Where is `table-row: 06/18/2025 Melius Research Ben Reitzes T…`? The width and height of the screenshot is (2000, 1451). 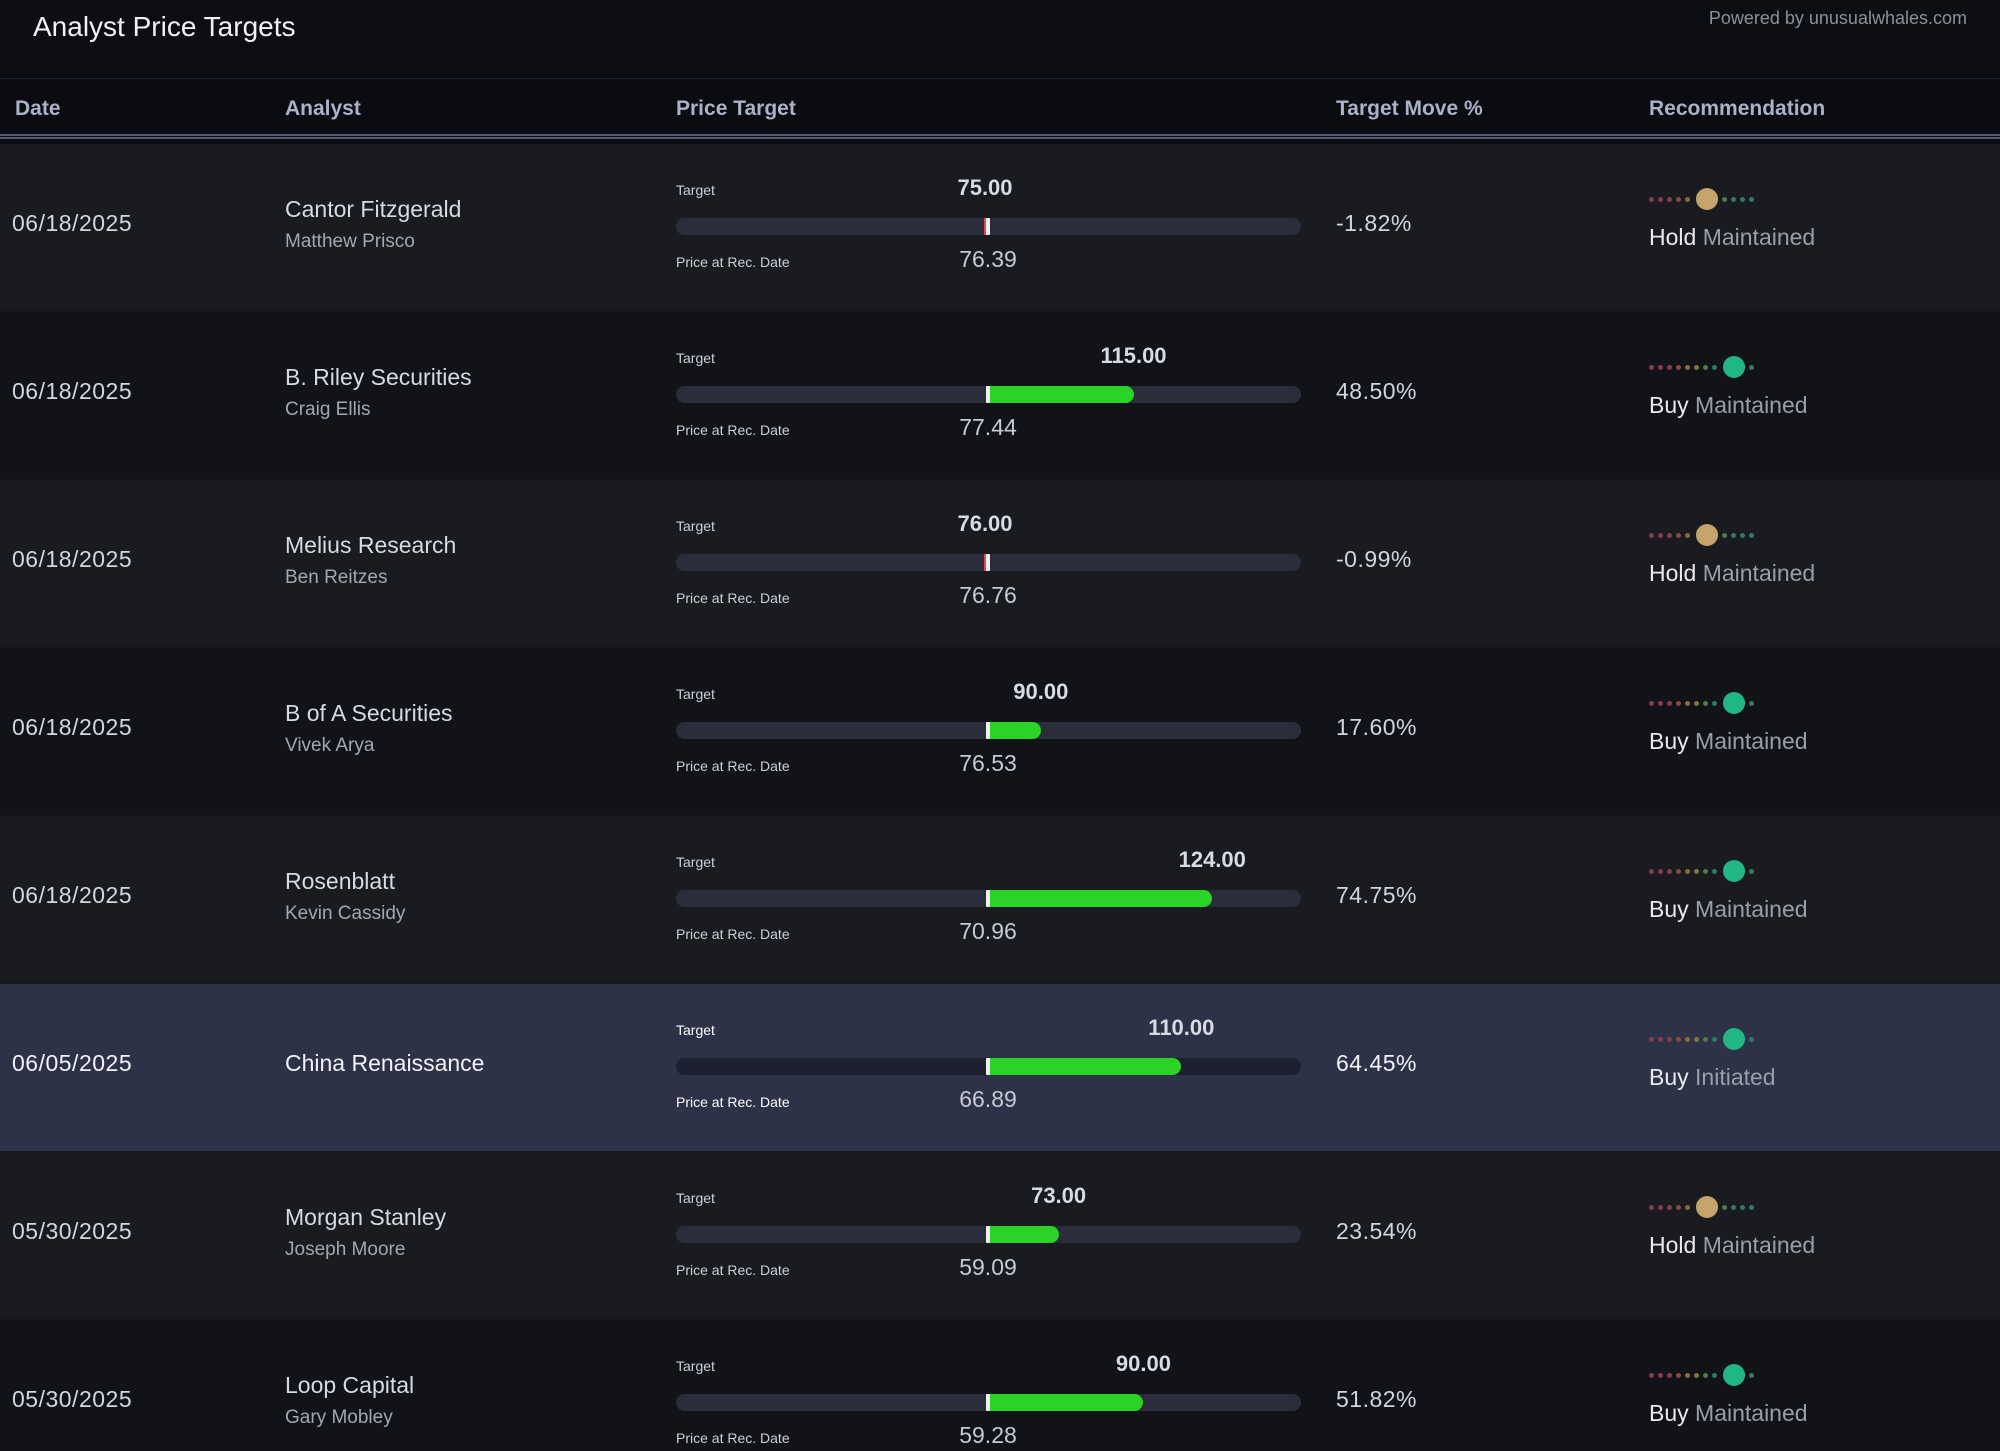 table-row: 06/18/2025 Melius Research Ben Reitzes T… is located at coordinates (1000, 564).